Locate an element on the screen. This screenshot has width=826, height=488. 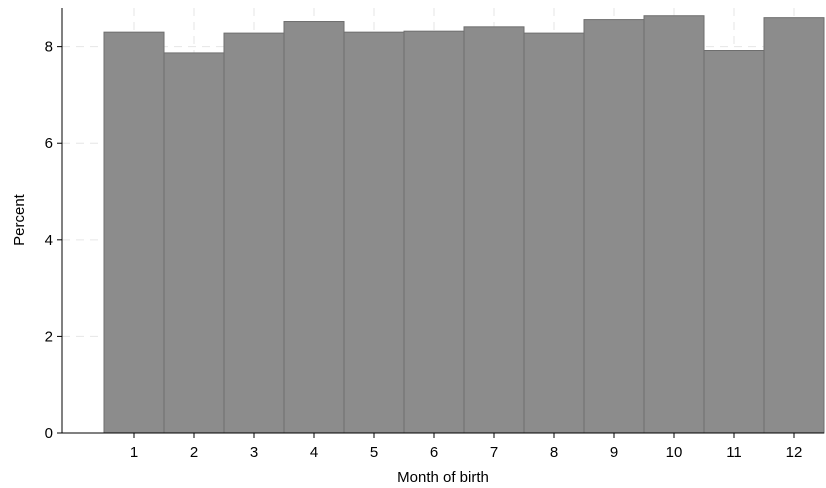
x-tick-label: 6 is located at coordinates (434, 452).